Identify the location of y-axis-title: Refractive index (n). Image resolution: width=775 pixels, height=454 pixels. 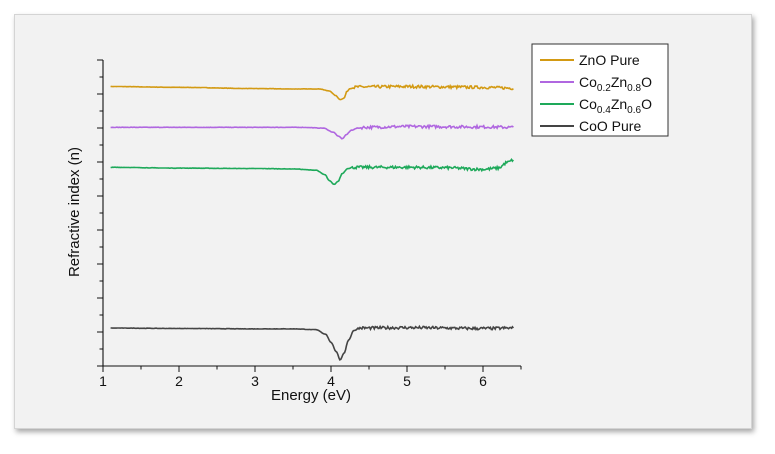
(74, 212).